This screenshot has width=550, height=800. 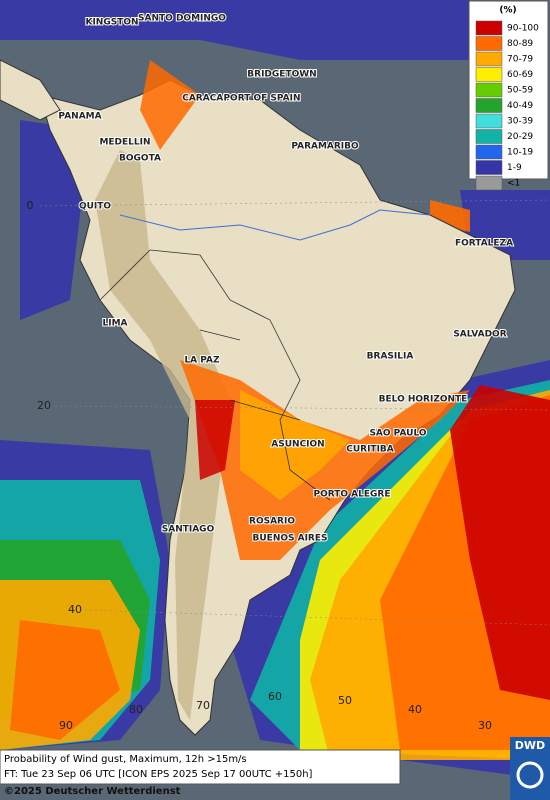 I want to click on legend-label: 1-9, so click(x=514, y=168).